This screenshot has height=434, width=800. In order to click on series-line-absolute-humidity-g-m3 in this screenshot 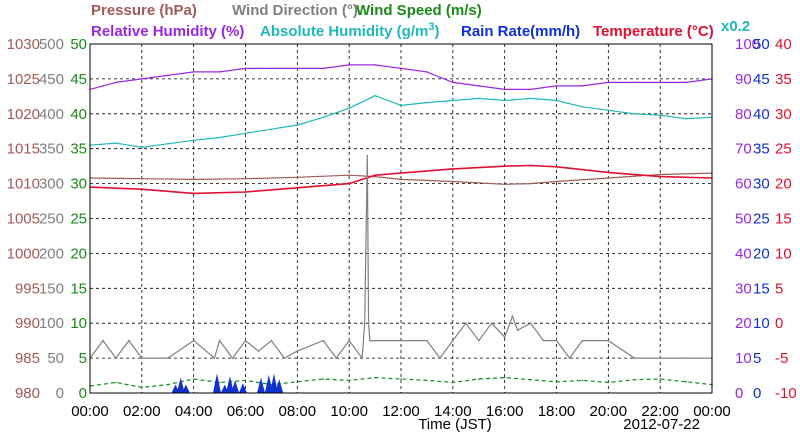, I will do `click(401, 121)`.